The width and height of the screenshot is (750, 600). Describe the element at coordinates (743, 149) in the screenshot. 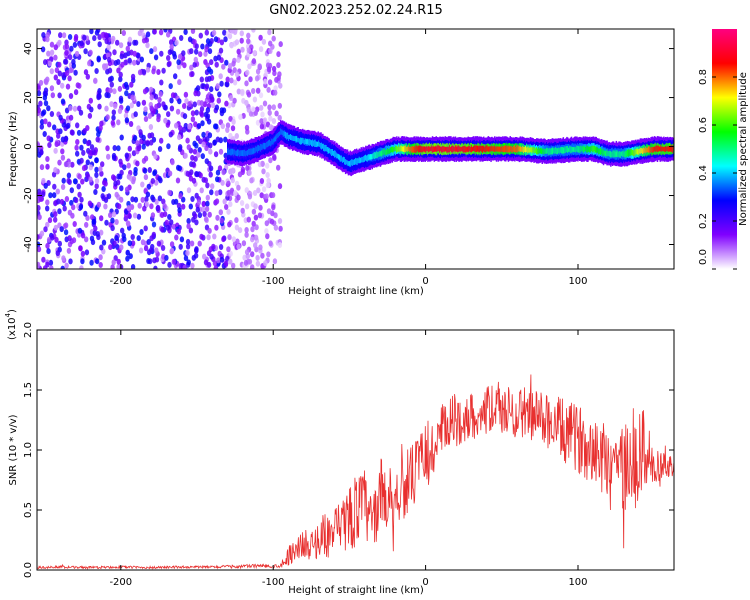

I see `colorbar-label: Normalized spectral amplitude` at that location.